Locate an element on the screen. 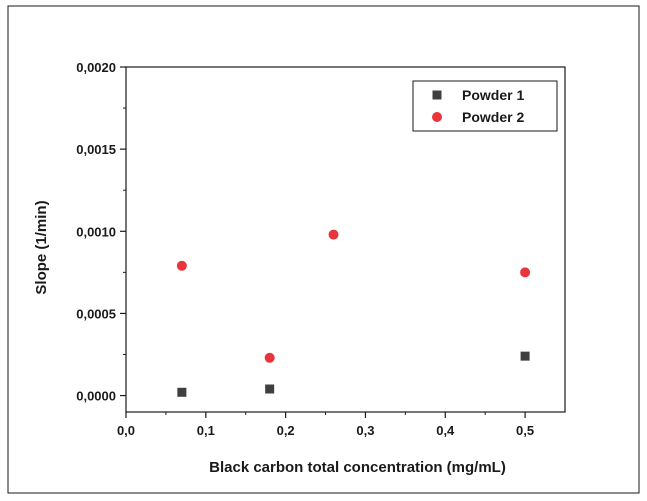  legend-label-1: Powder 1 is located at coordinates (493, 95).